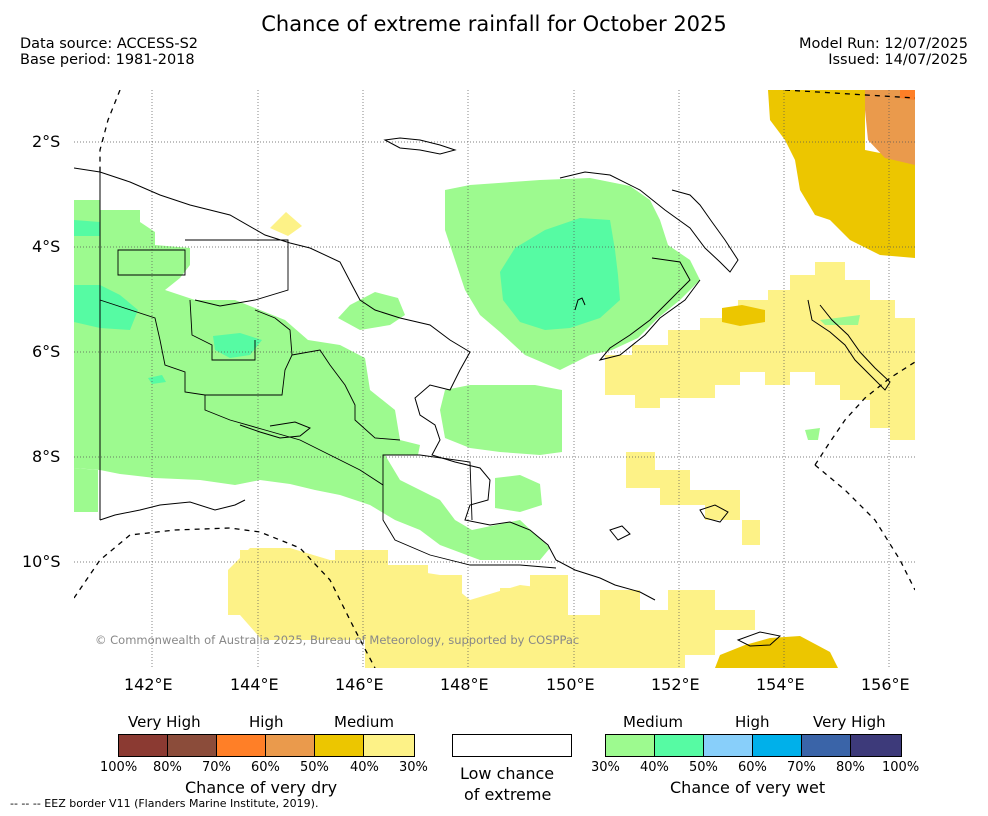 Image resolution: width=988 pixels, height=816 pixels. I want to click on dry-category-medium: Medium, so click(364, 722).